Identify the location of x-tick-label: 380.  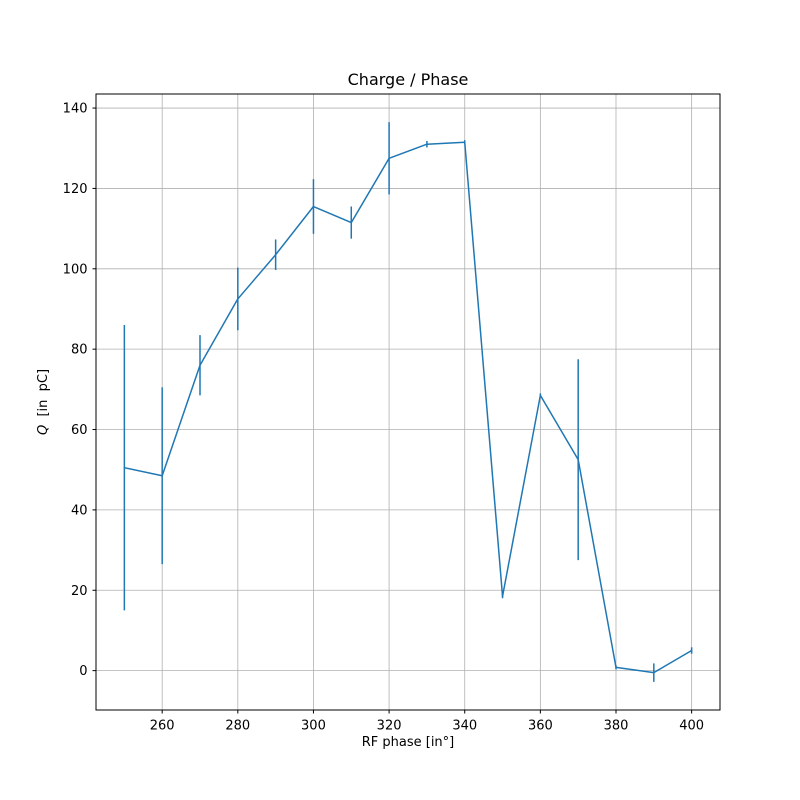
(616, 726).